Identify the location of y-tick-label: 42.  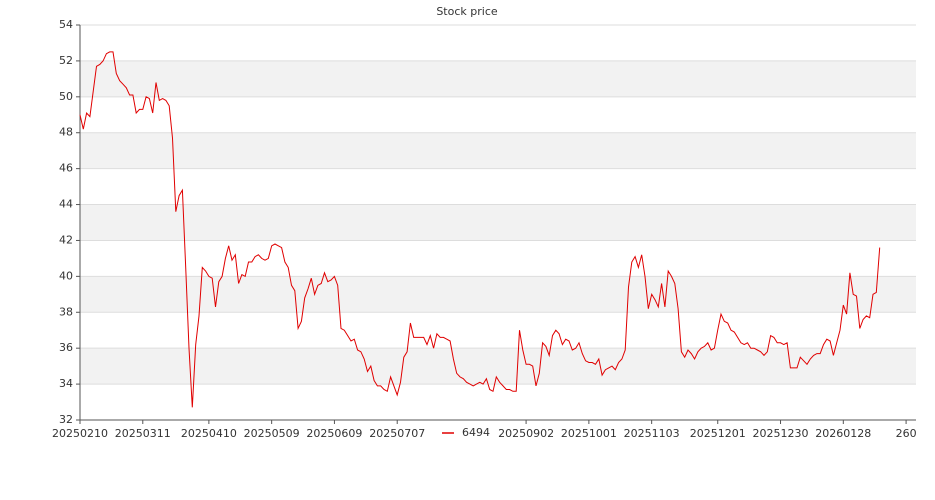
(66, 239).